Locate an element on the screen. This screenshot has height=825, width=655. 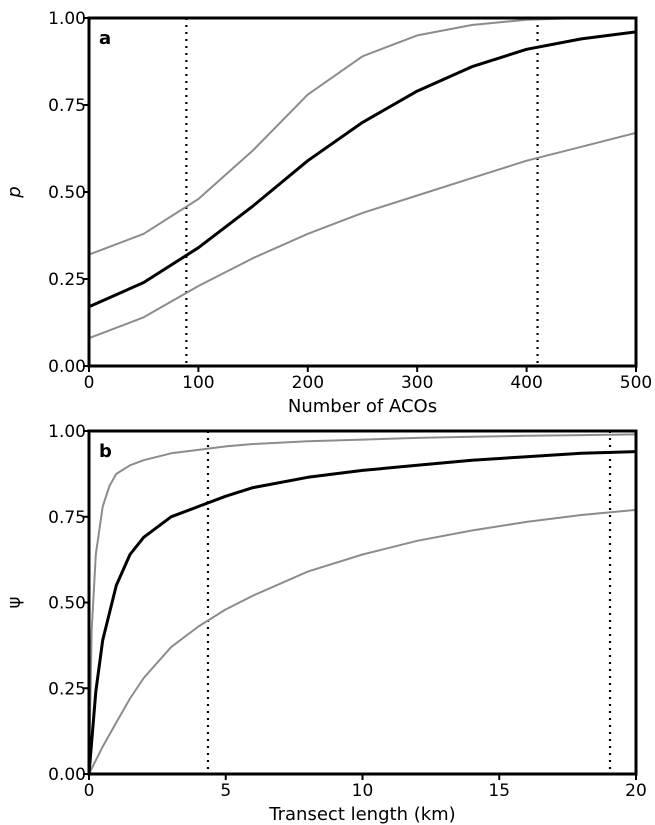
panel-b-x-tick-label: 10 is located at coordinates (363, 791).